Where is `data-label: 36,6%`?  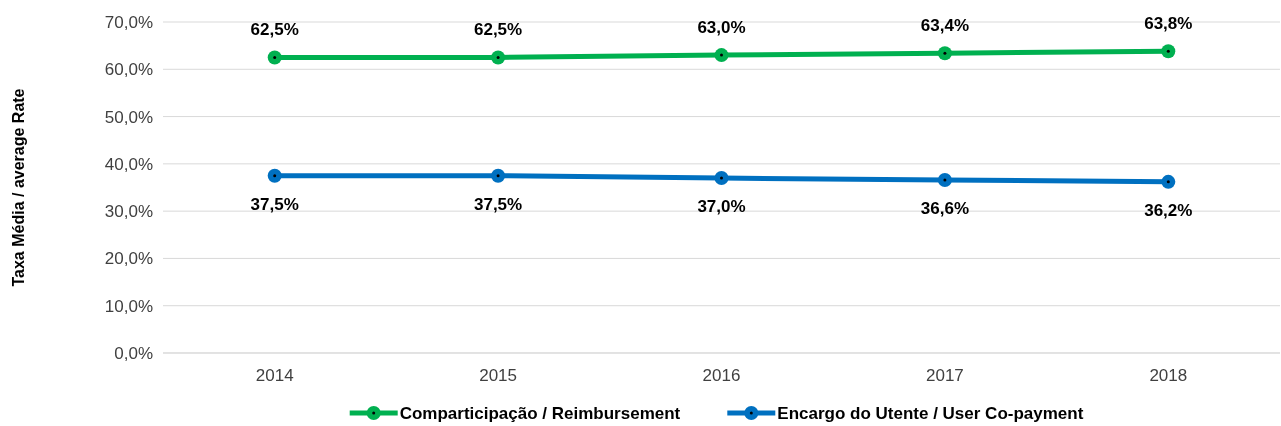
data-label: 36,6% is located at coordinates (944, 208).